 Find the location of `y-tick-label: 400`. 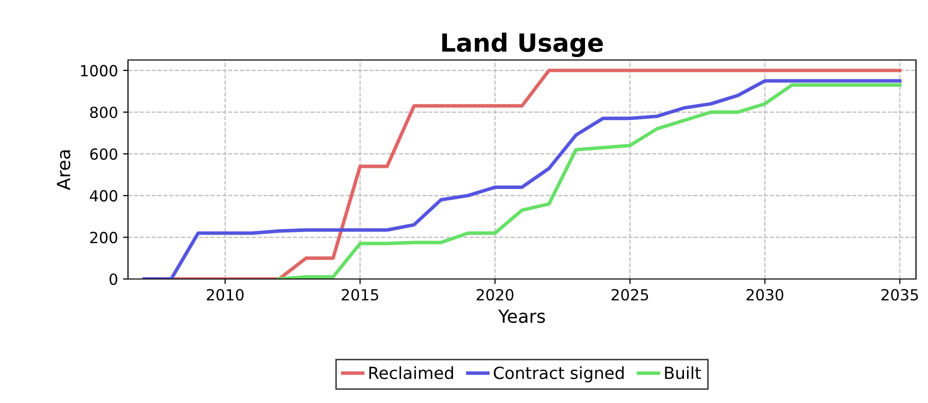

y-tick-label: 400 is located at coordinates (104, 196).